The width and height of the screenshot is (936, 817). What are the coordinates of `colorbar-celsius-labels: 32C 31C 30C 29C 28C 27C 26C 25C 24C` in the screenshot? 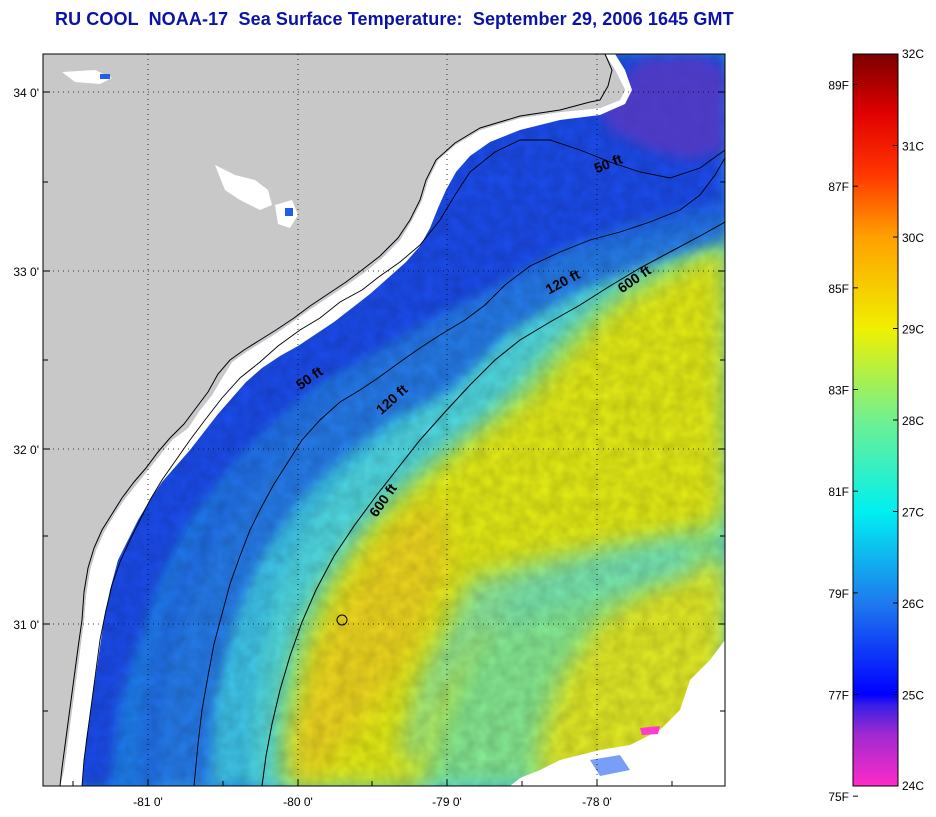 It's located at (913, 420).